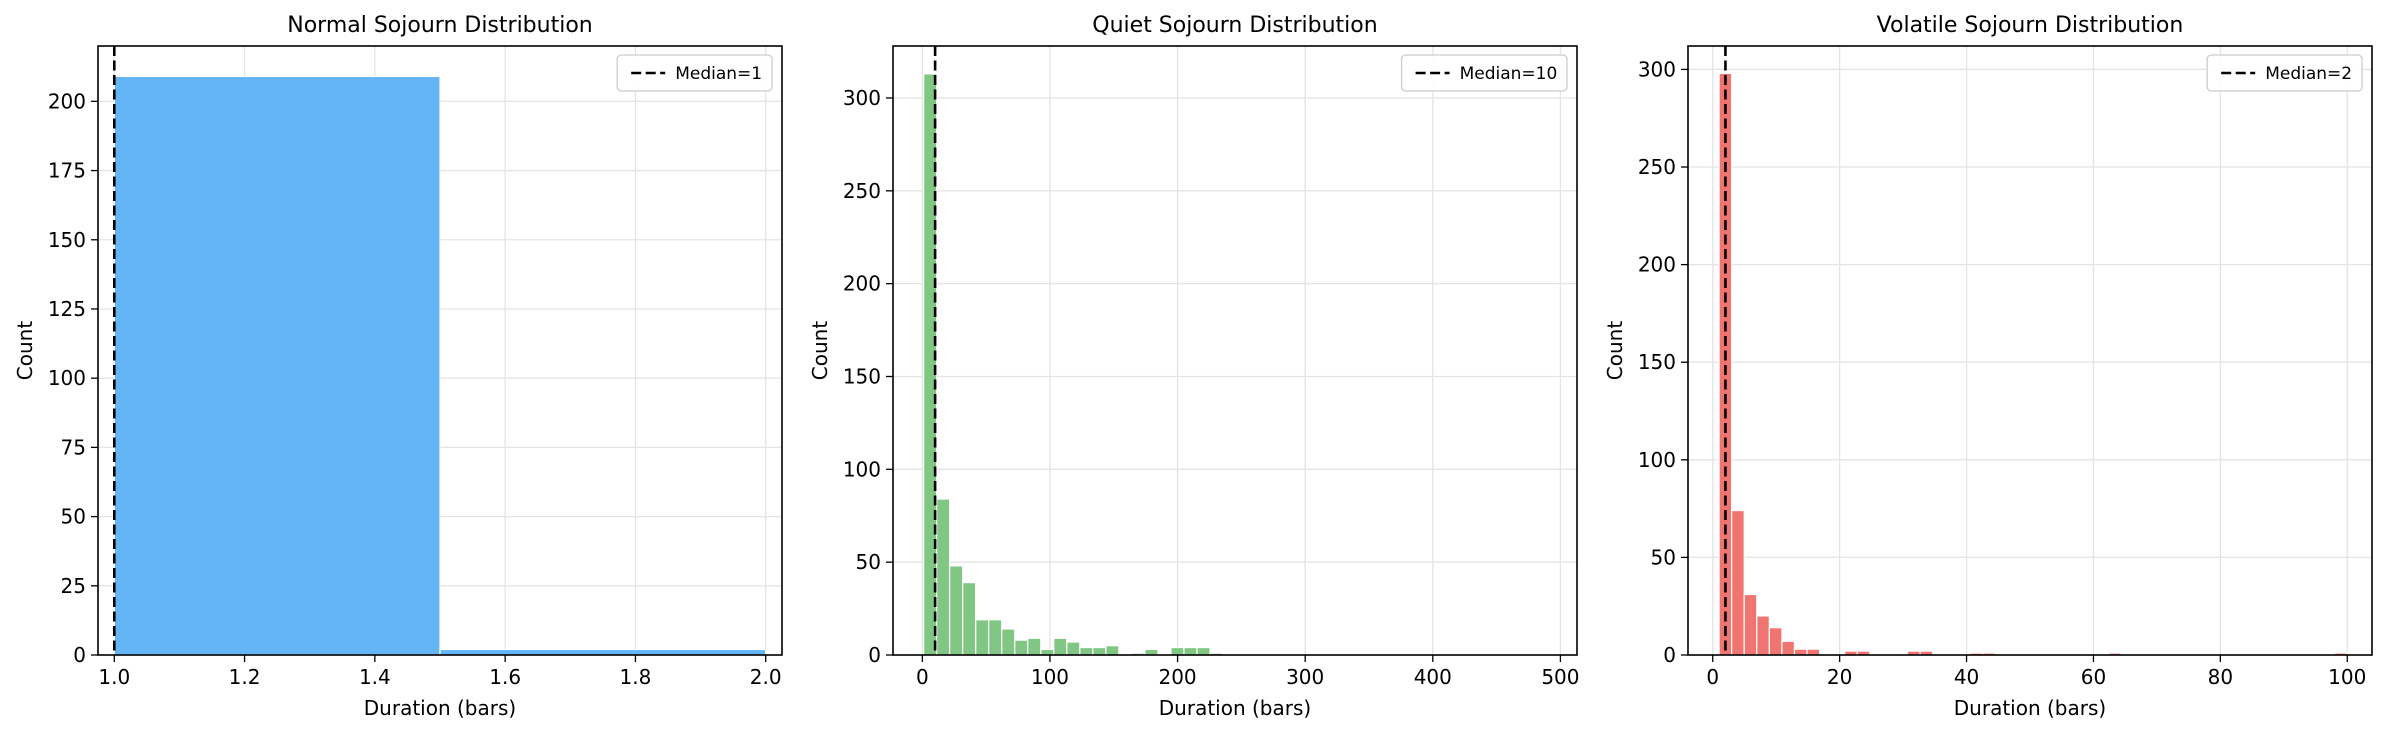 This screenshot has width=2384, height=733. I want to click on legend: Median=10, so click(1484, 73).